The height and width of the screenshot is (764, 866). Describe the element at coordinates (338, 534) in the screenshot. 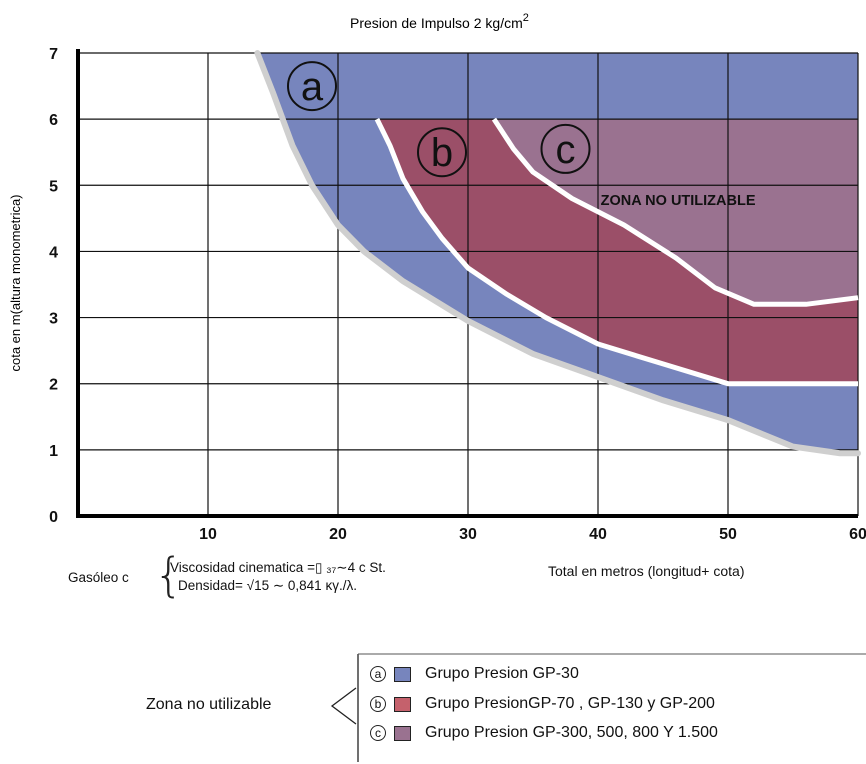

I see `x-tick-label: 20` at that location.